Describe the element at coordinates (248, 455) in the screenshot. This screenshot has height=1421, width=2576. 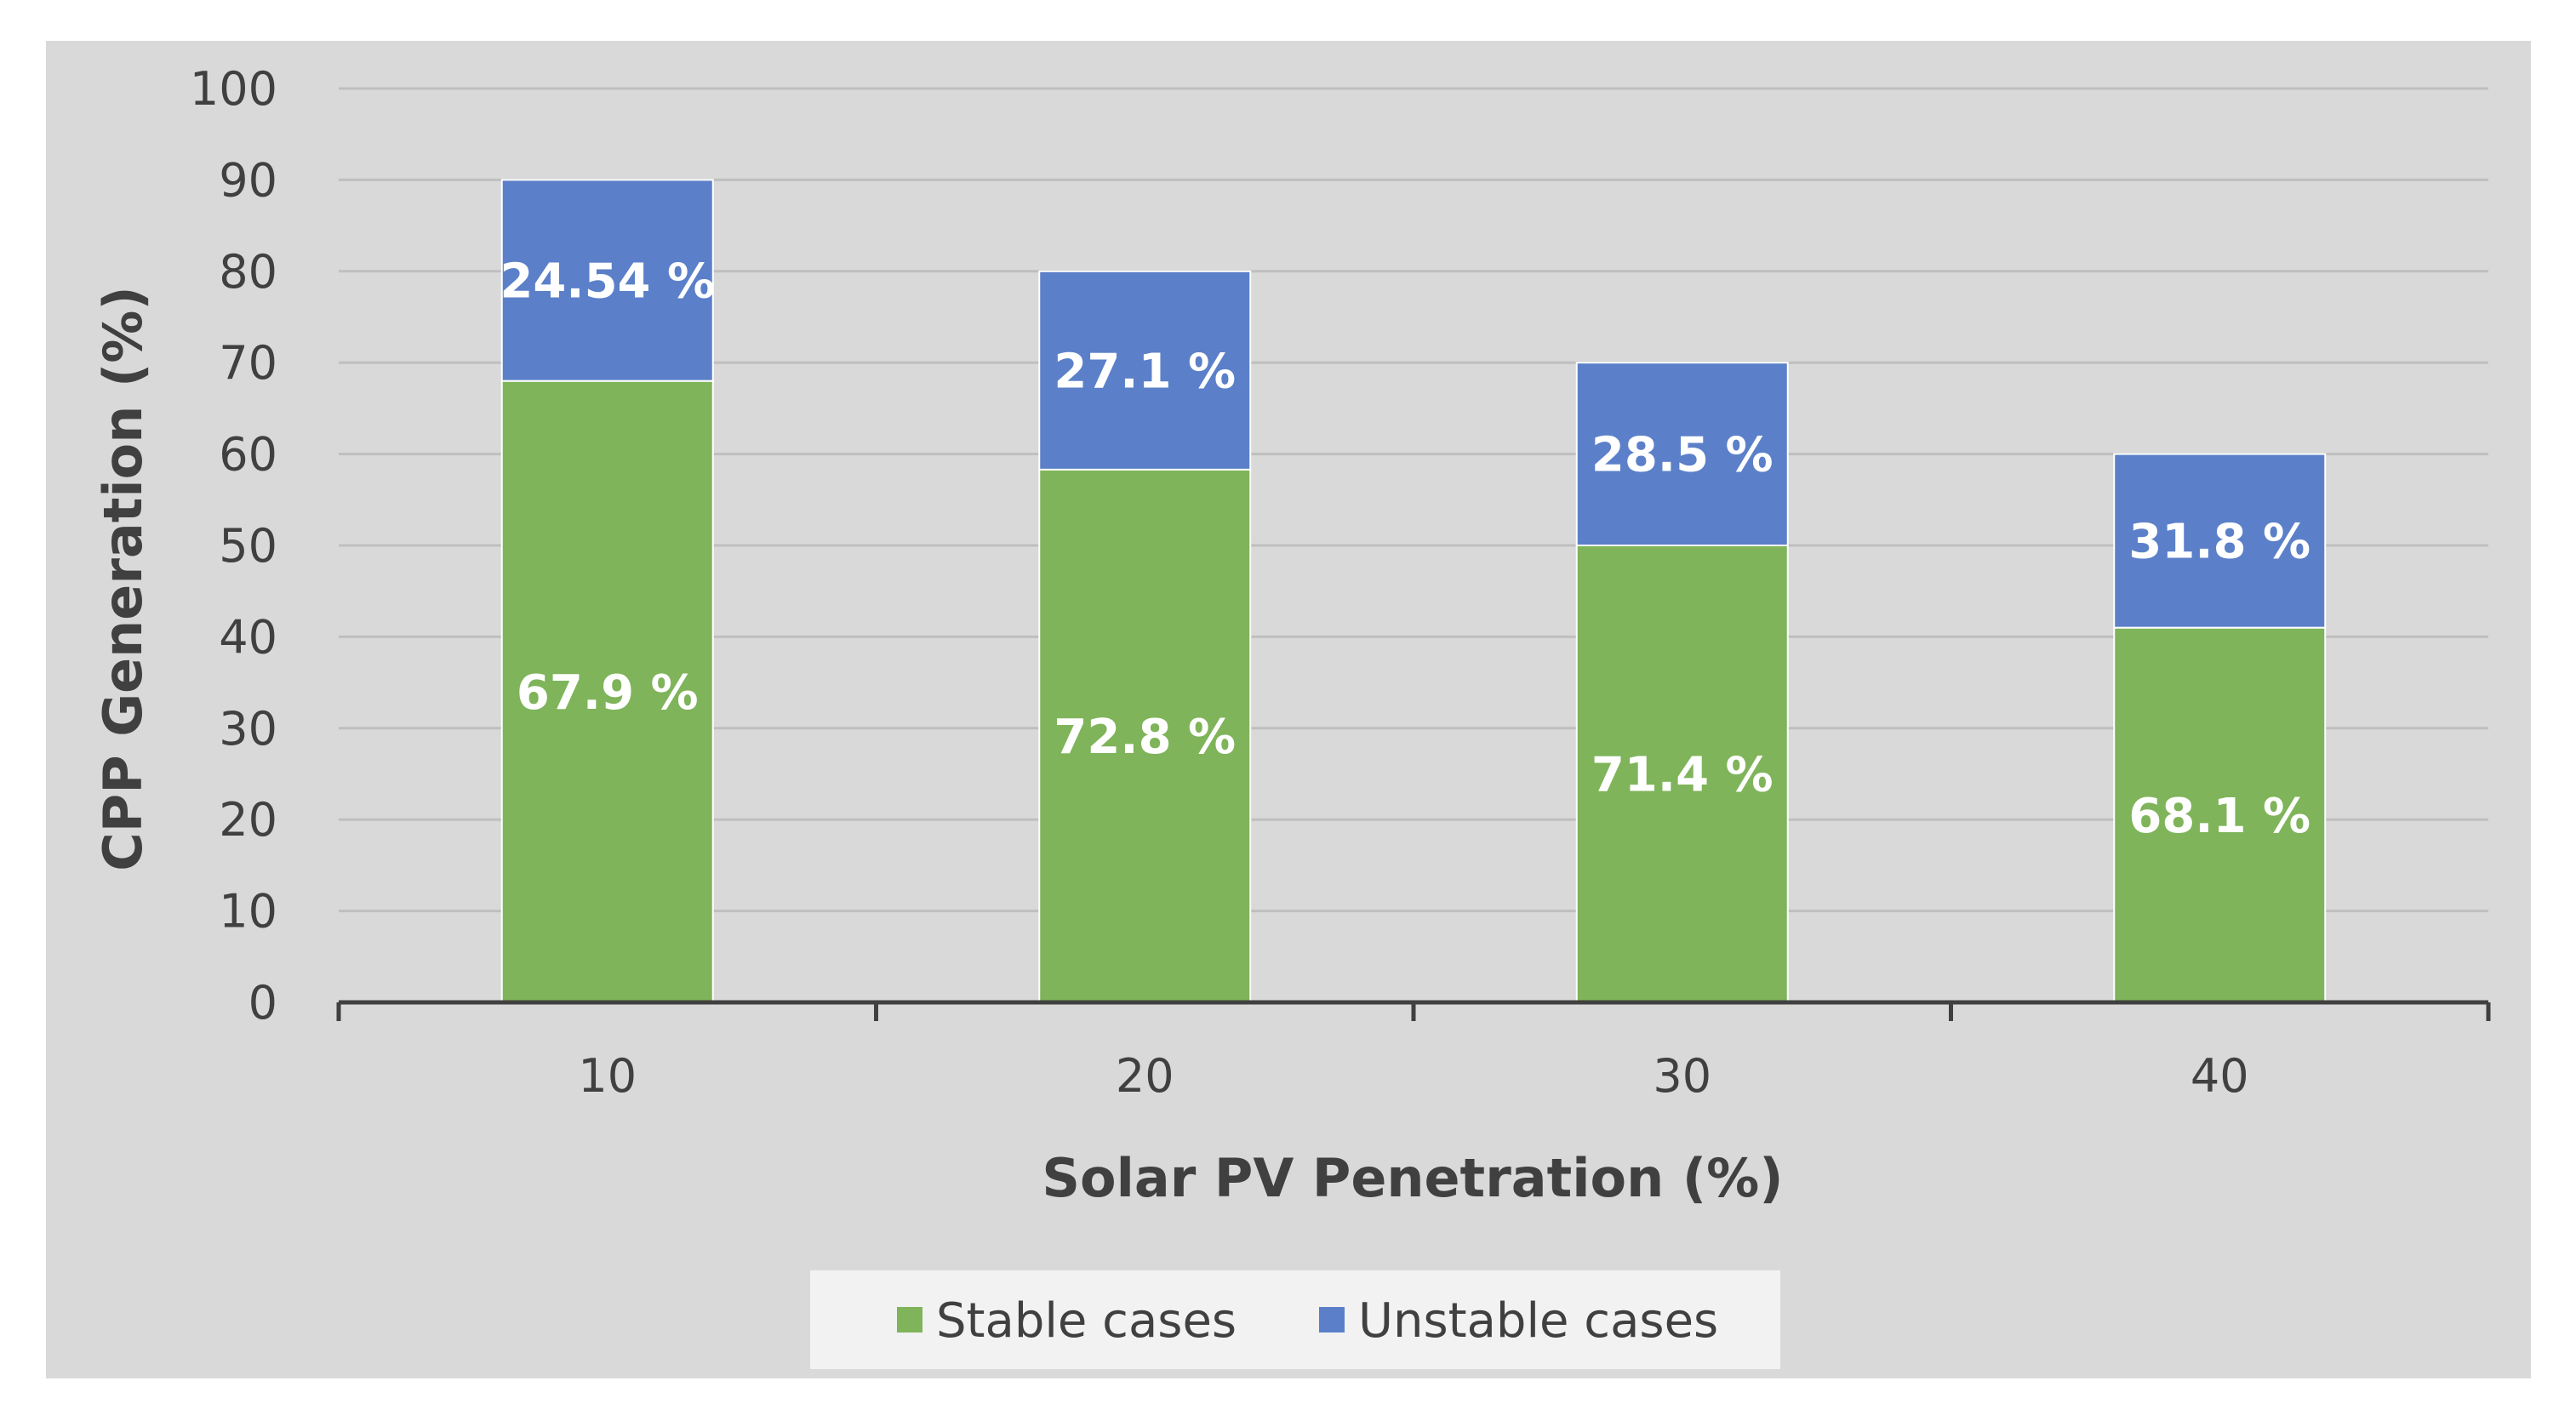
I see `y-tick-label: 60` at that location.